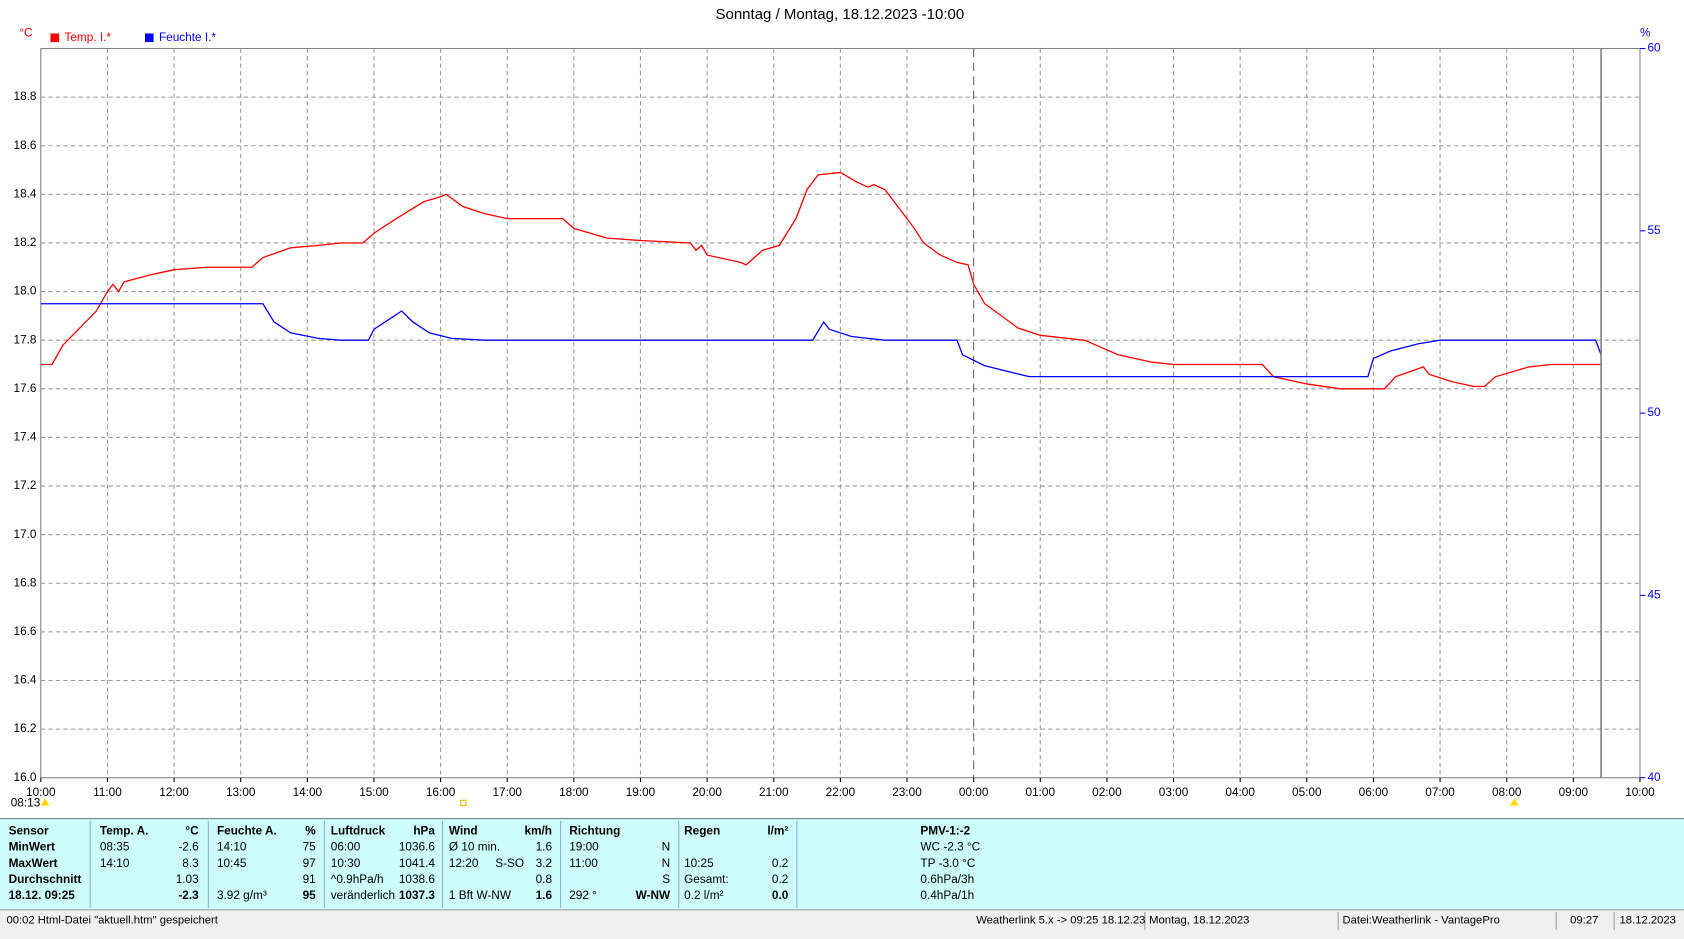 This screenshot has height=939, width=1684. Describe the element at coordinates (33, 863) in the screenshot. I see `table-cell: MaxWert` at that location.